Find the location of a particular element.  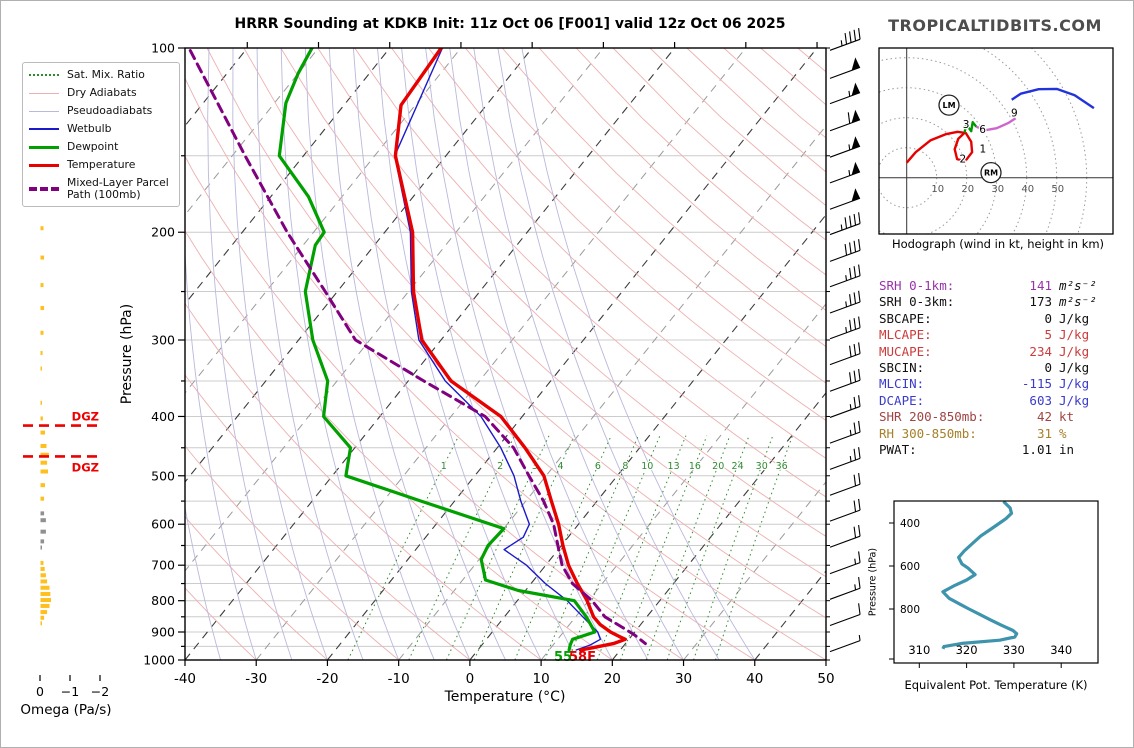

svg-text: 10 is located at coordinates (647, 466).